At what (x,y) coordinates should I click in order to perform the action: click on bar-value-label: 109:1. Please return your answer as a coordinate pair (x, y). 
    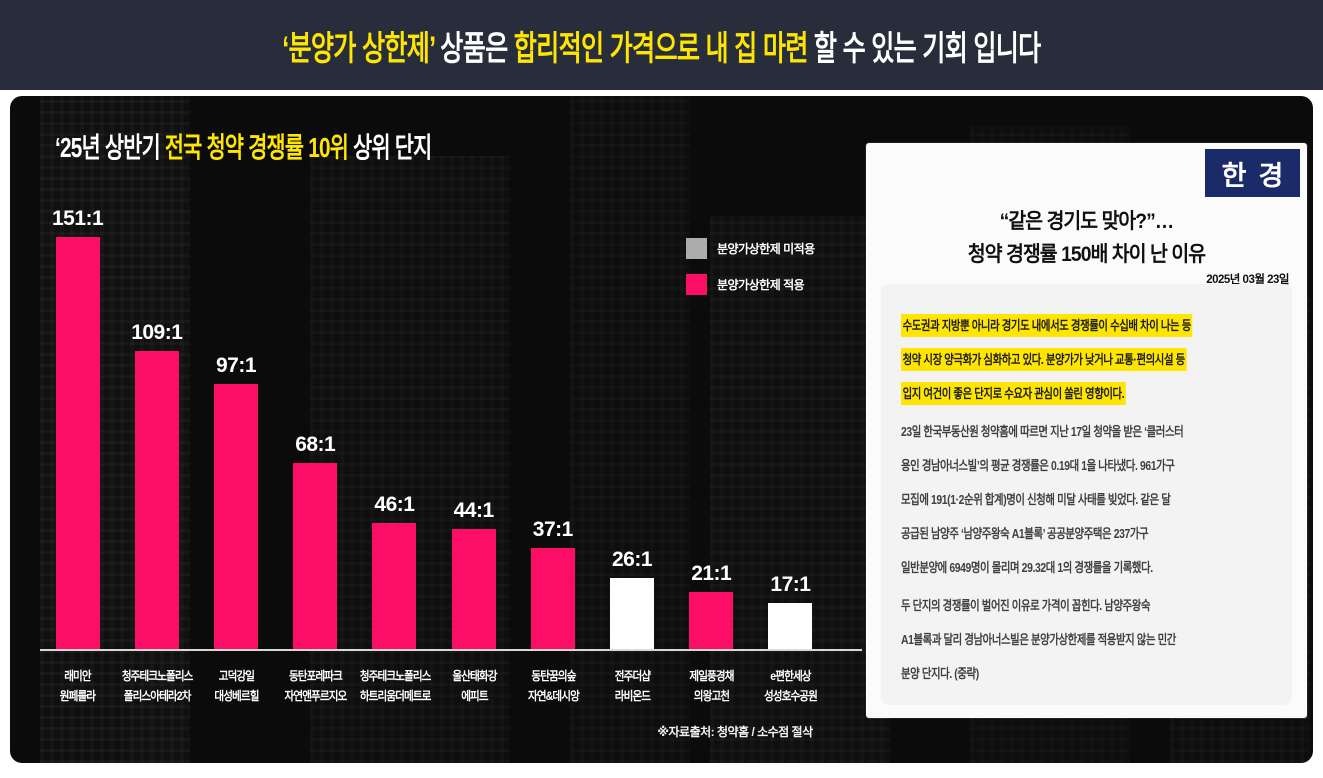
    Looking at the image, I should click on (157, 332).